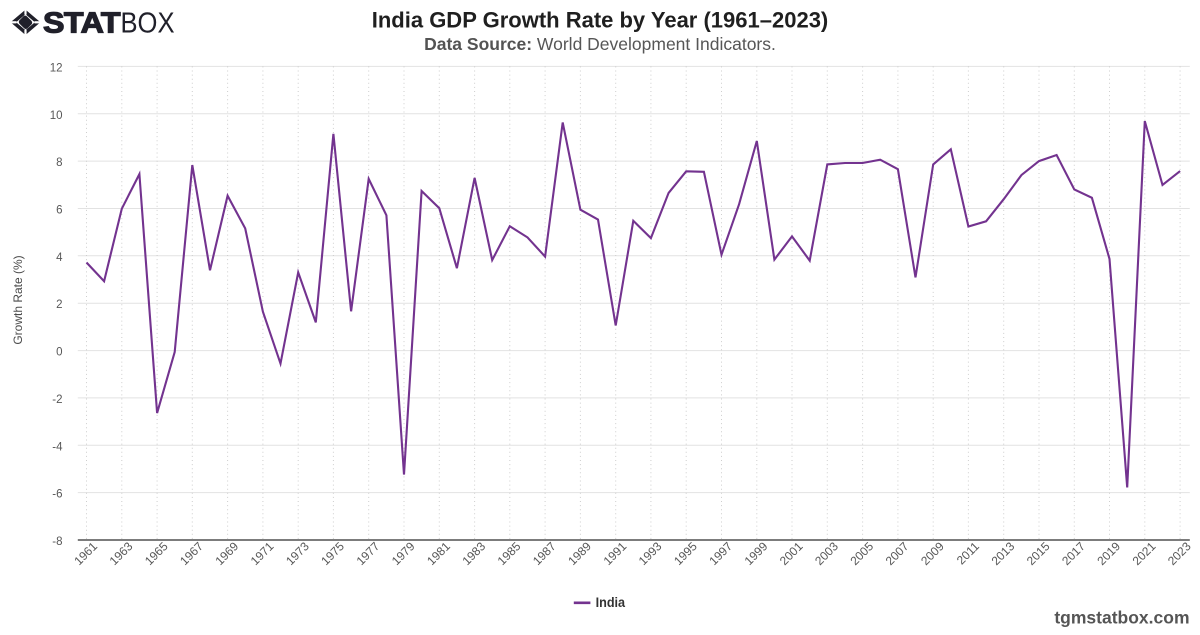 The height and width of the screenshot is (635, 1200). I want to click on svg-text: -6, so click(57, 495).